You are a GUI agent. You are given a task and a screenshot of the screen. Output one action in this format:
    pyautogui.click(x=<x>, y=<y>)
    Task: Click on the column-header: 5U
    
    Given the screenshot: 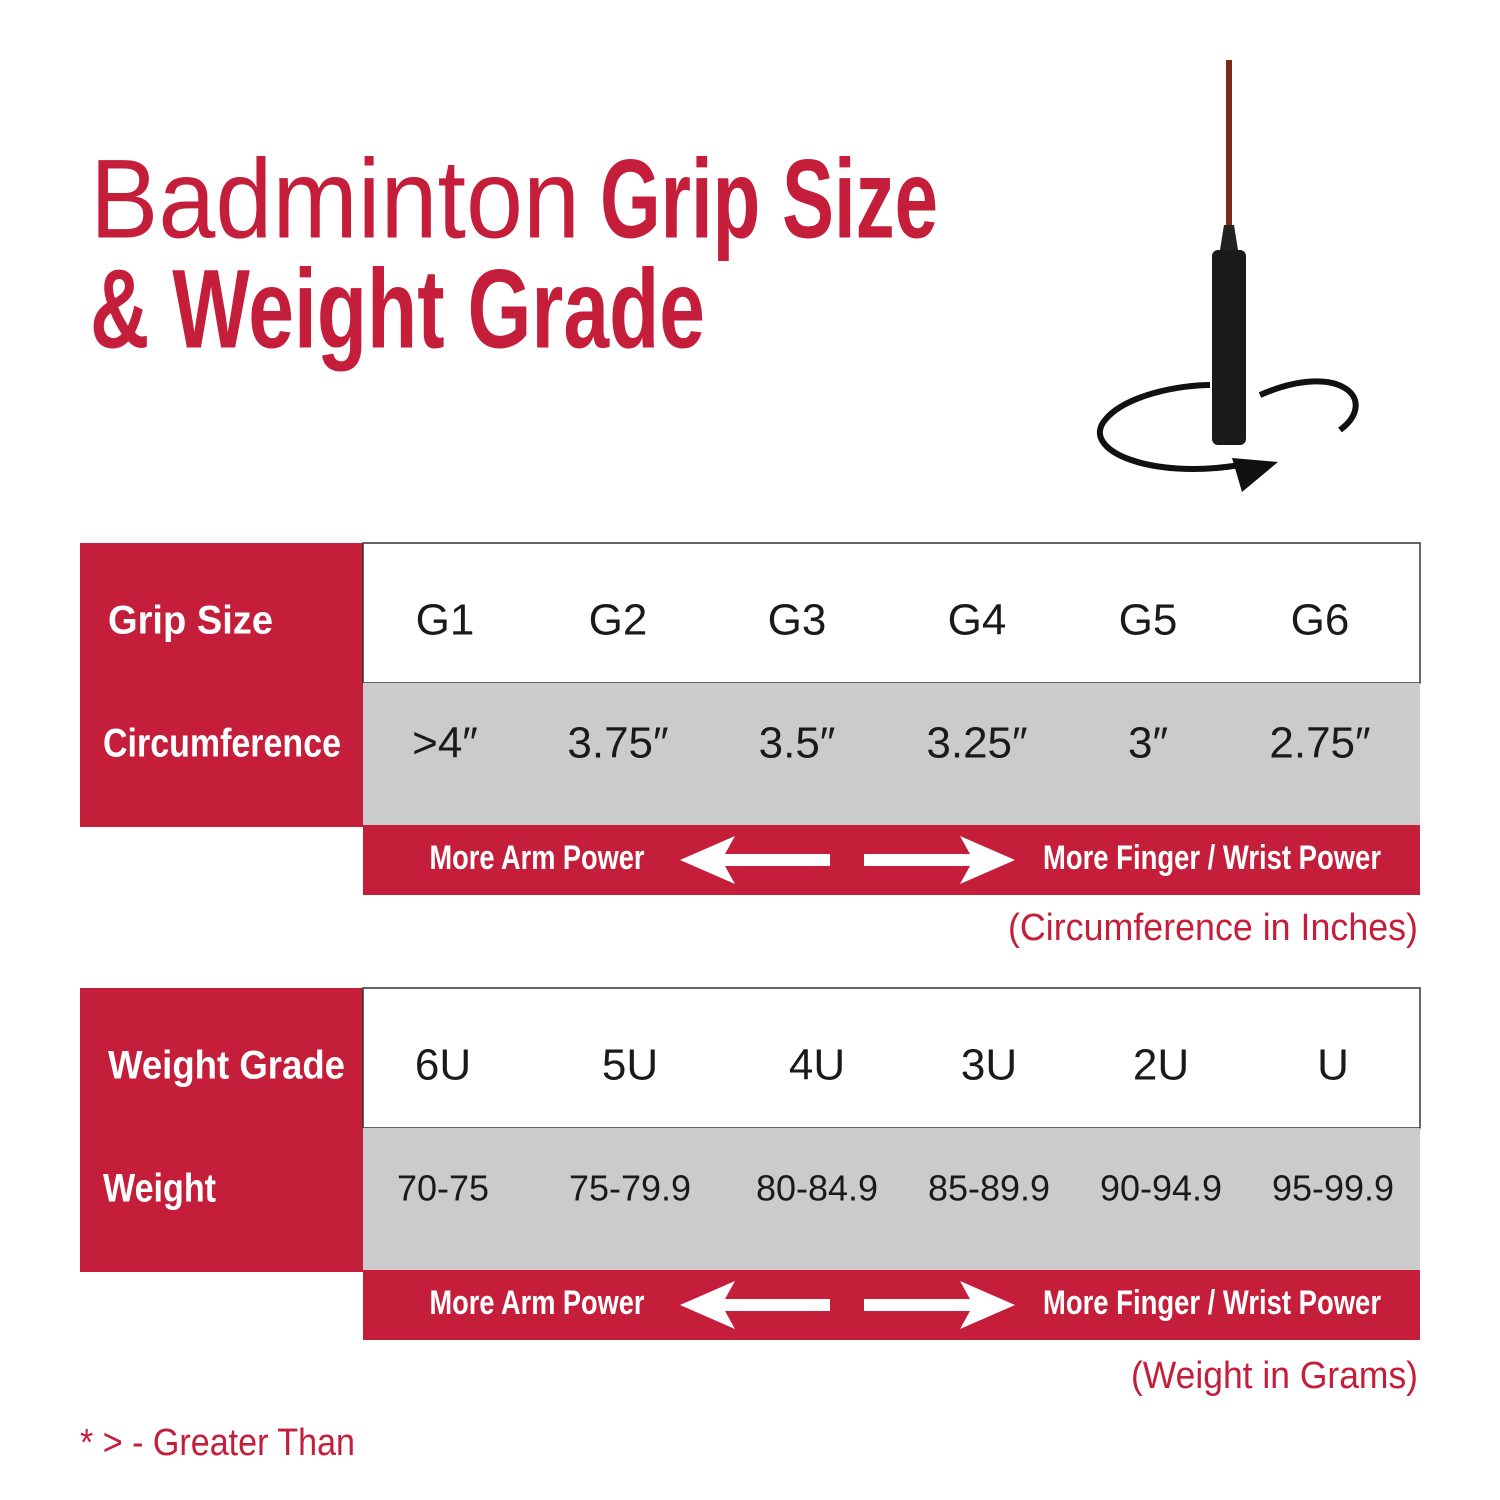 What is the action you would take?
    pyautogui.click(x=630, y=1065)
    